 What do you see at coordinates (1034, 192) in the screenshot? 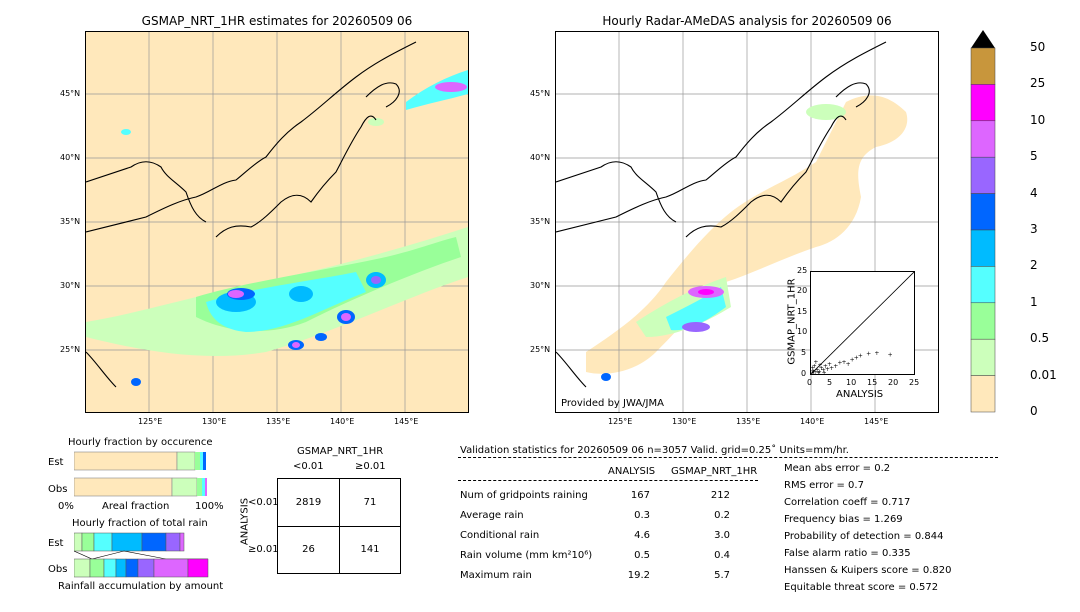
I see `colorbar-label: 4` at bounding box center [1034, 192].